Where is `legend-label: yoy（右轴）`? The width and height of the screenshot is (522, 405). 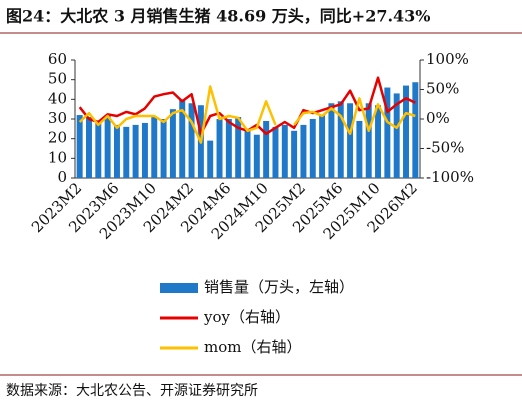 legend-label: yoy（右轴） is located at coordinates (246, 317).